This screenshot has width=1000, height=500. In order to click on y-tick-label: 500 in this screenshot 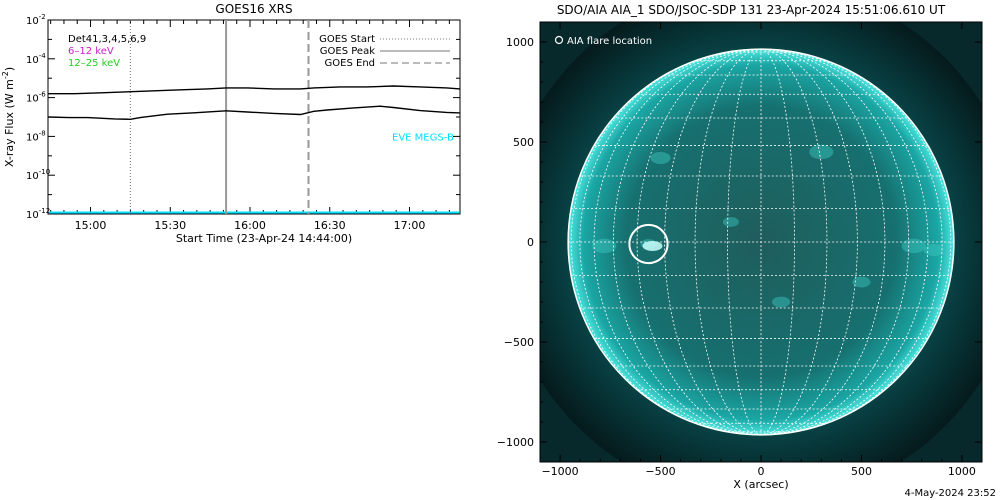, I will do `click(523, 142)`.